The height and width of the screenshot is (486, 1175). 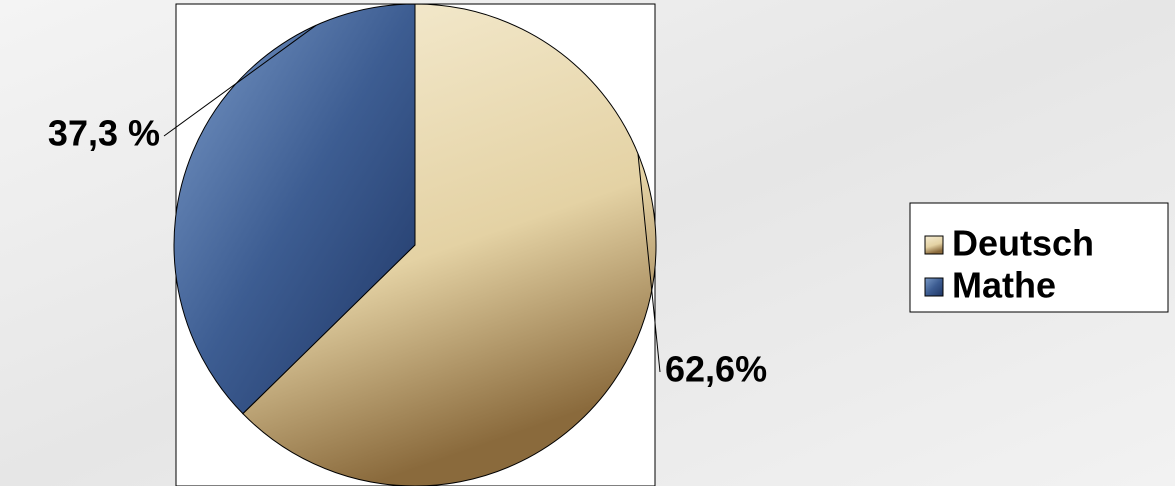 I want to click on legend-label: Deutsch, so click(x=1023, y=243).